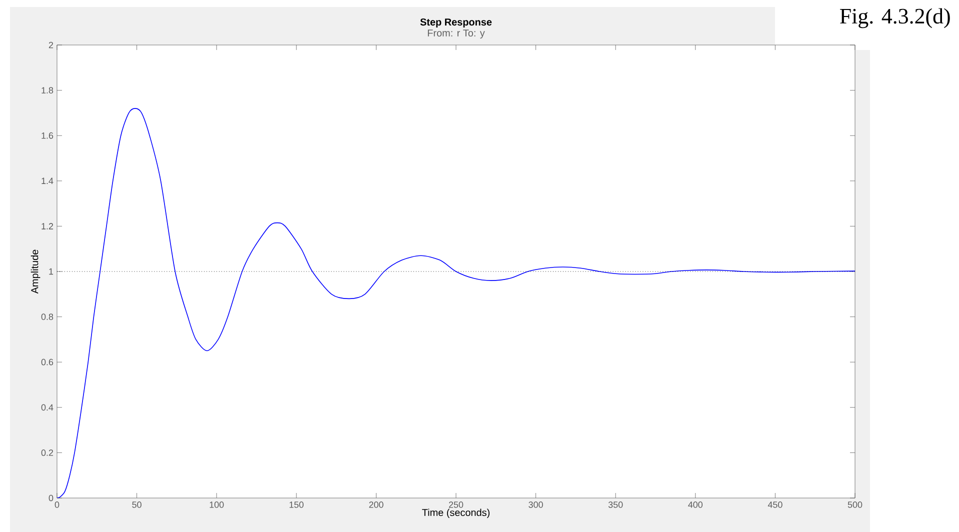 The width and height of the screenshot is (959, 532). Describe the element at coordinates (695, 505) in the screenshot. I see `x-tick-label: 400` at that location.